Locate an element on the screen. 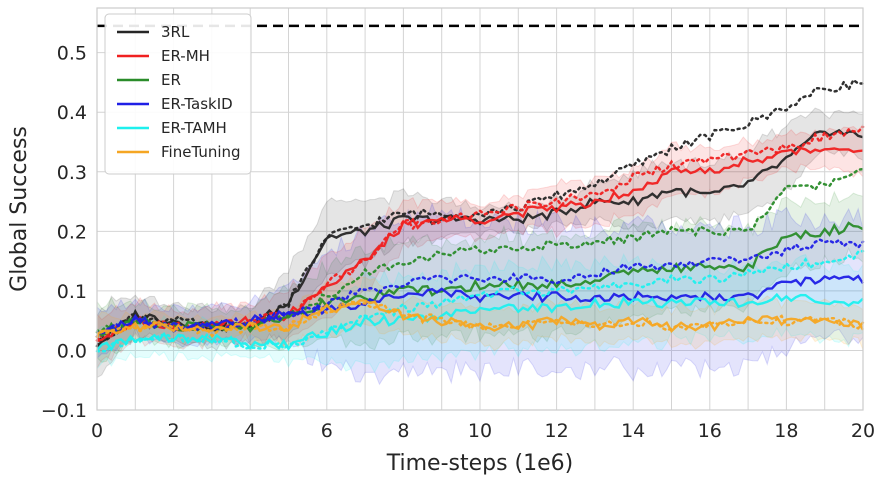 The width and height of the screenshot is (885, 484). series-line-dotted is located at coordinates (480, 319).